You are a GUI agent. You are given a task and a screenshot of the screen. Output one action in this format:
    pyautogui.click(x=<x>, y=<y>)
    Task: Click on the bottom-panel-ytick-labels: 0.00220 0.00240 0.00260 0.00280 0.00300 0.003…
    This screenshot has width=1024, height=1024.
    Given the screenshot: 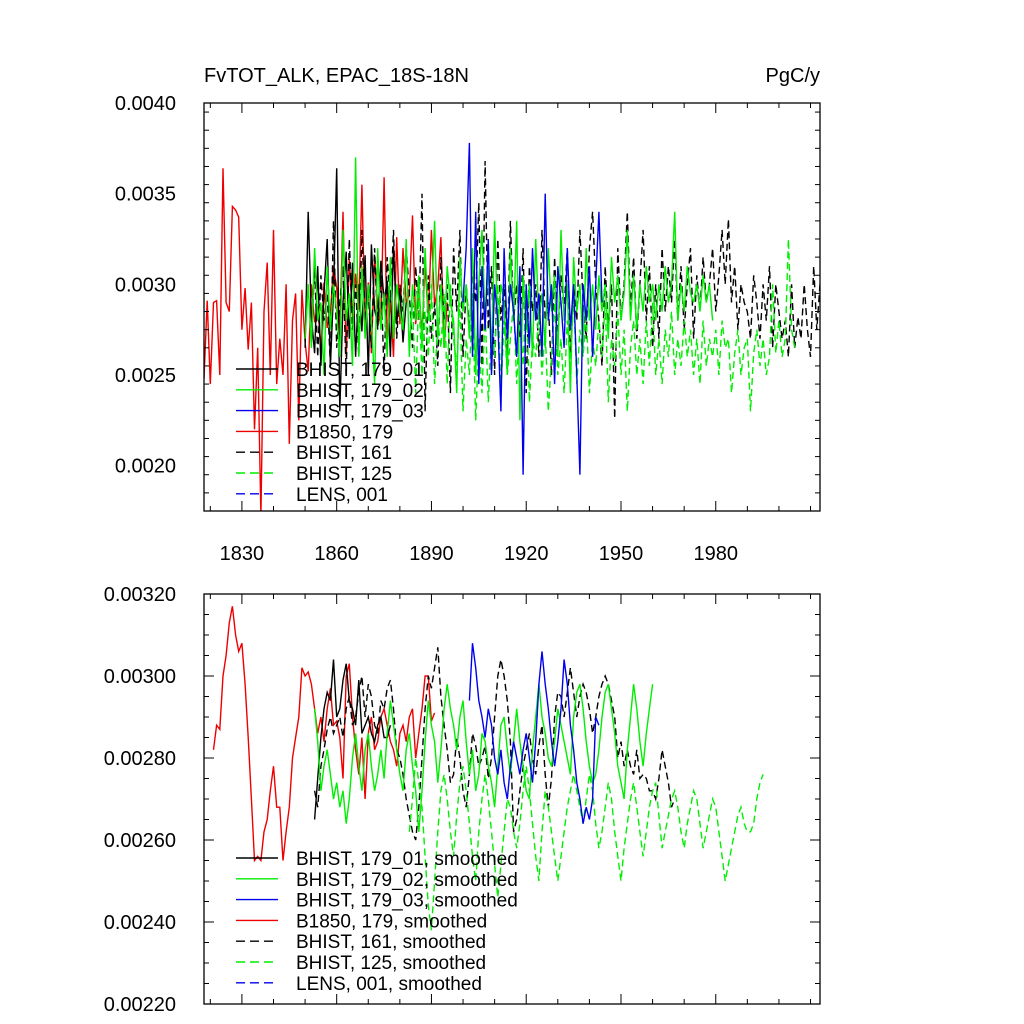 What is the action you would take?
    pyautogui.click(x=140, y=800)
    